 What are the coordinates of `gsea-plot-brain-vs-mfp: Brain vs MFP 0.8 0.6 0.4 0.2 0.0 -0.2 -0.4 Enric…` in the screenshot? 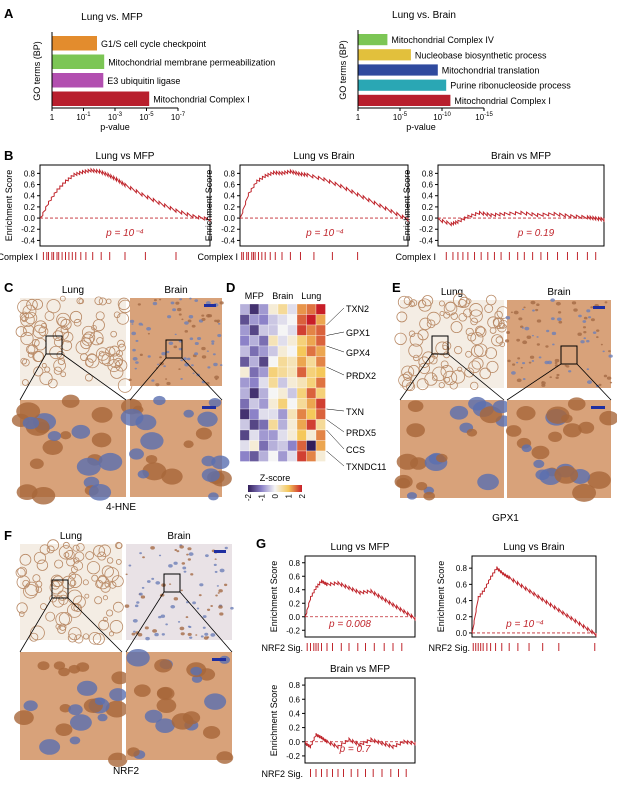 It's located at (500, 206).